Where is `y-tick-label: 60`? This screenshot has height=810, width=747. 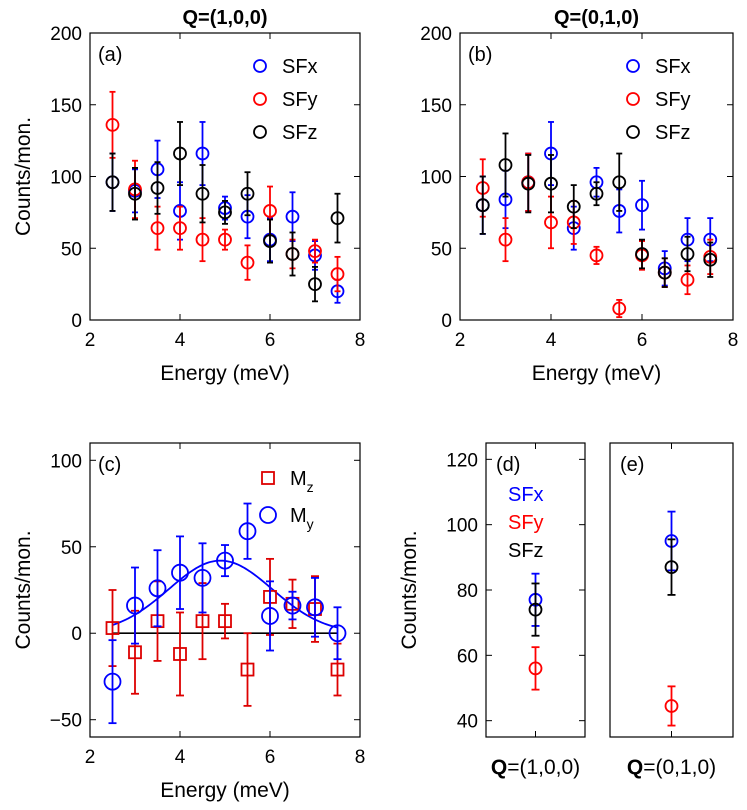
y-tick-label: 60 is located at coordinates (467, 656).